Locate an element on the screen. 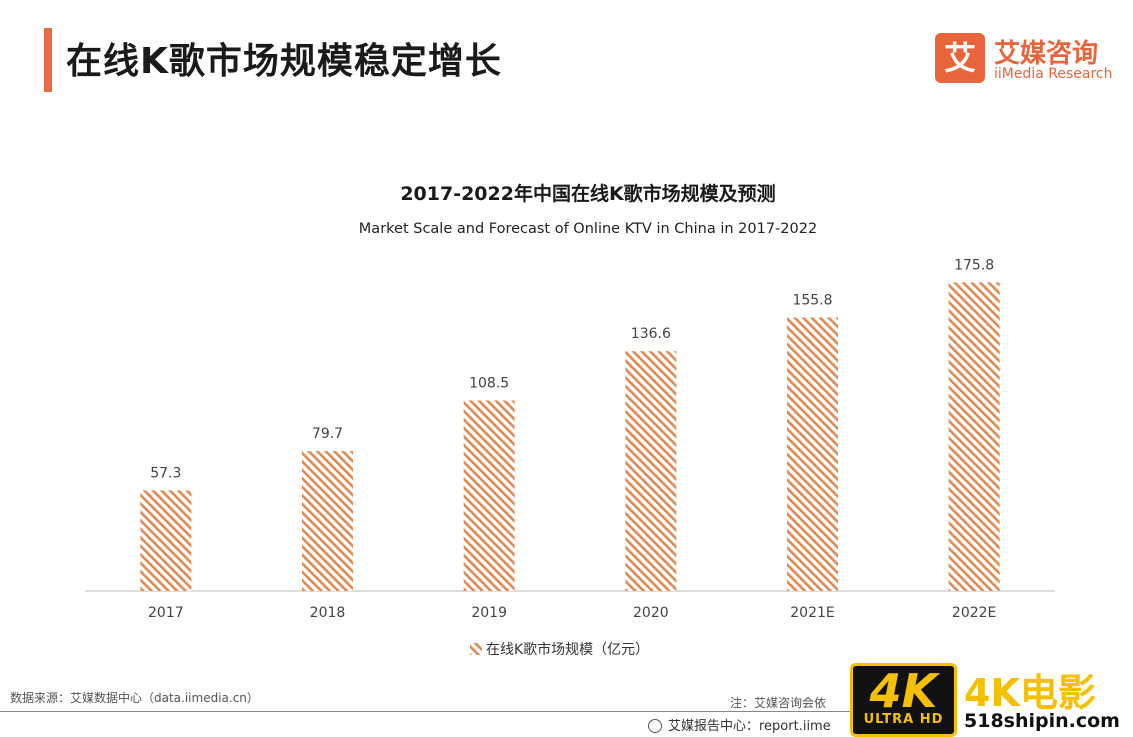 The height and width of the screenshot is (737, 1133). brand-name-en: iiMedia Research is located at coordinates (1053, 74).